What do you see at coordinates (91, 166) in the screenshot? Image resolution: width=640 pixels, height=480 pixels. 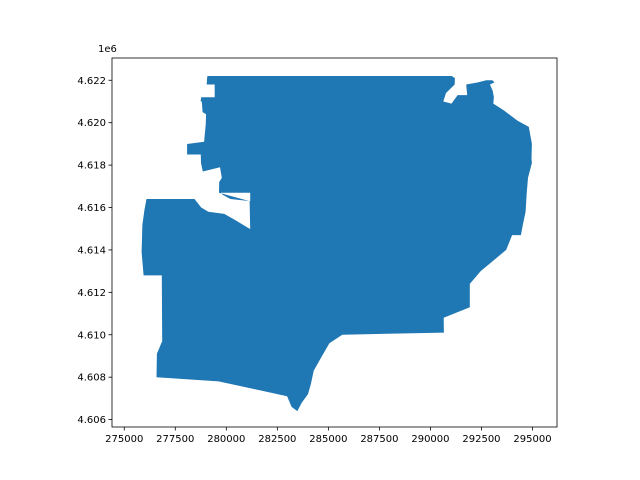 I see `y-tick-label: 4.618` at bounding box center [91, 166].